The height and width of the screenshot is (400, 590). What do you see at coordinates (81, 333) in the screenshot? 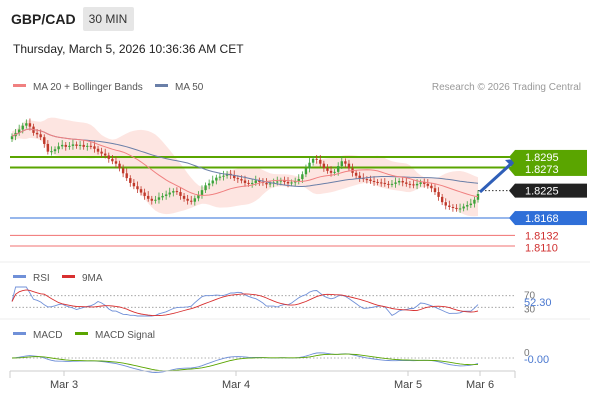
I see `macd-signal-legend-swatch` at bounding box center [81, 333].